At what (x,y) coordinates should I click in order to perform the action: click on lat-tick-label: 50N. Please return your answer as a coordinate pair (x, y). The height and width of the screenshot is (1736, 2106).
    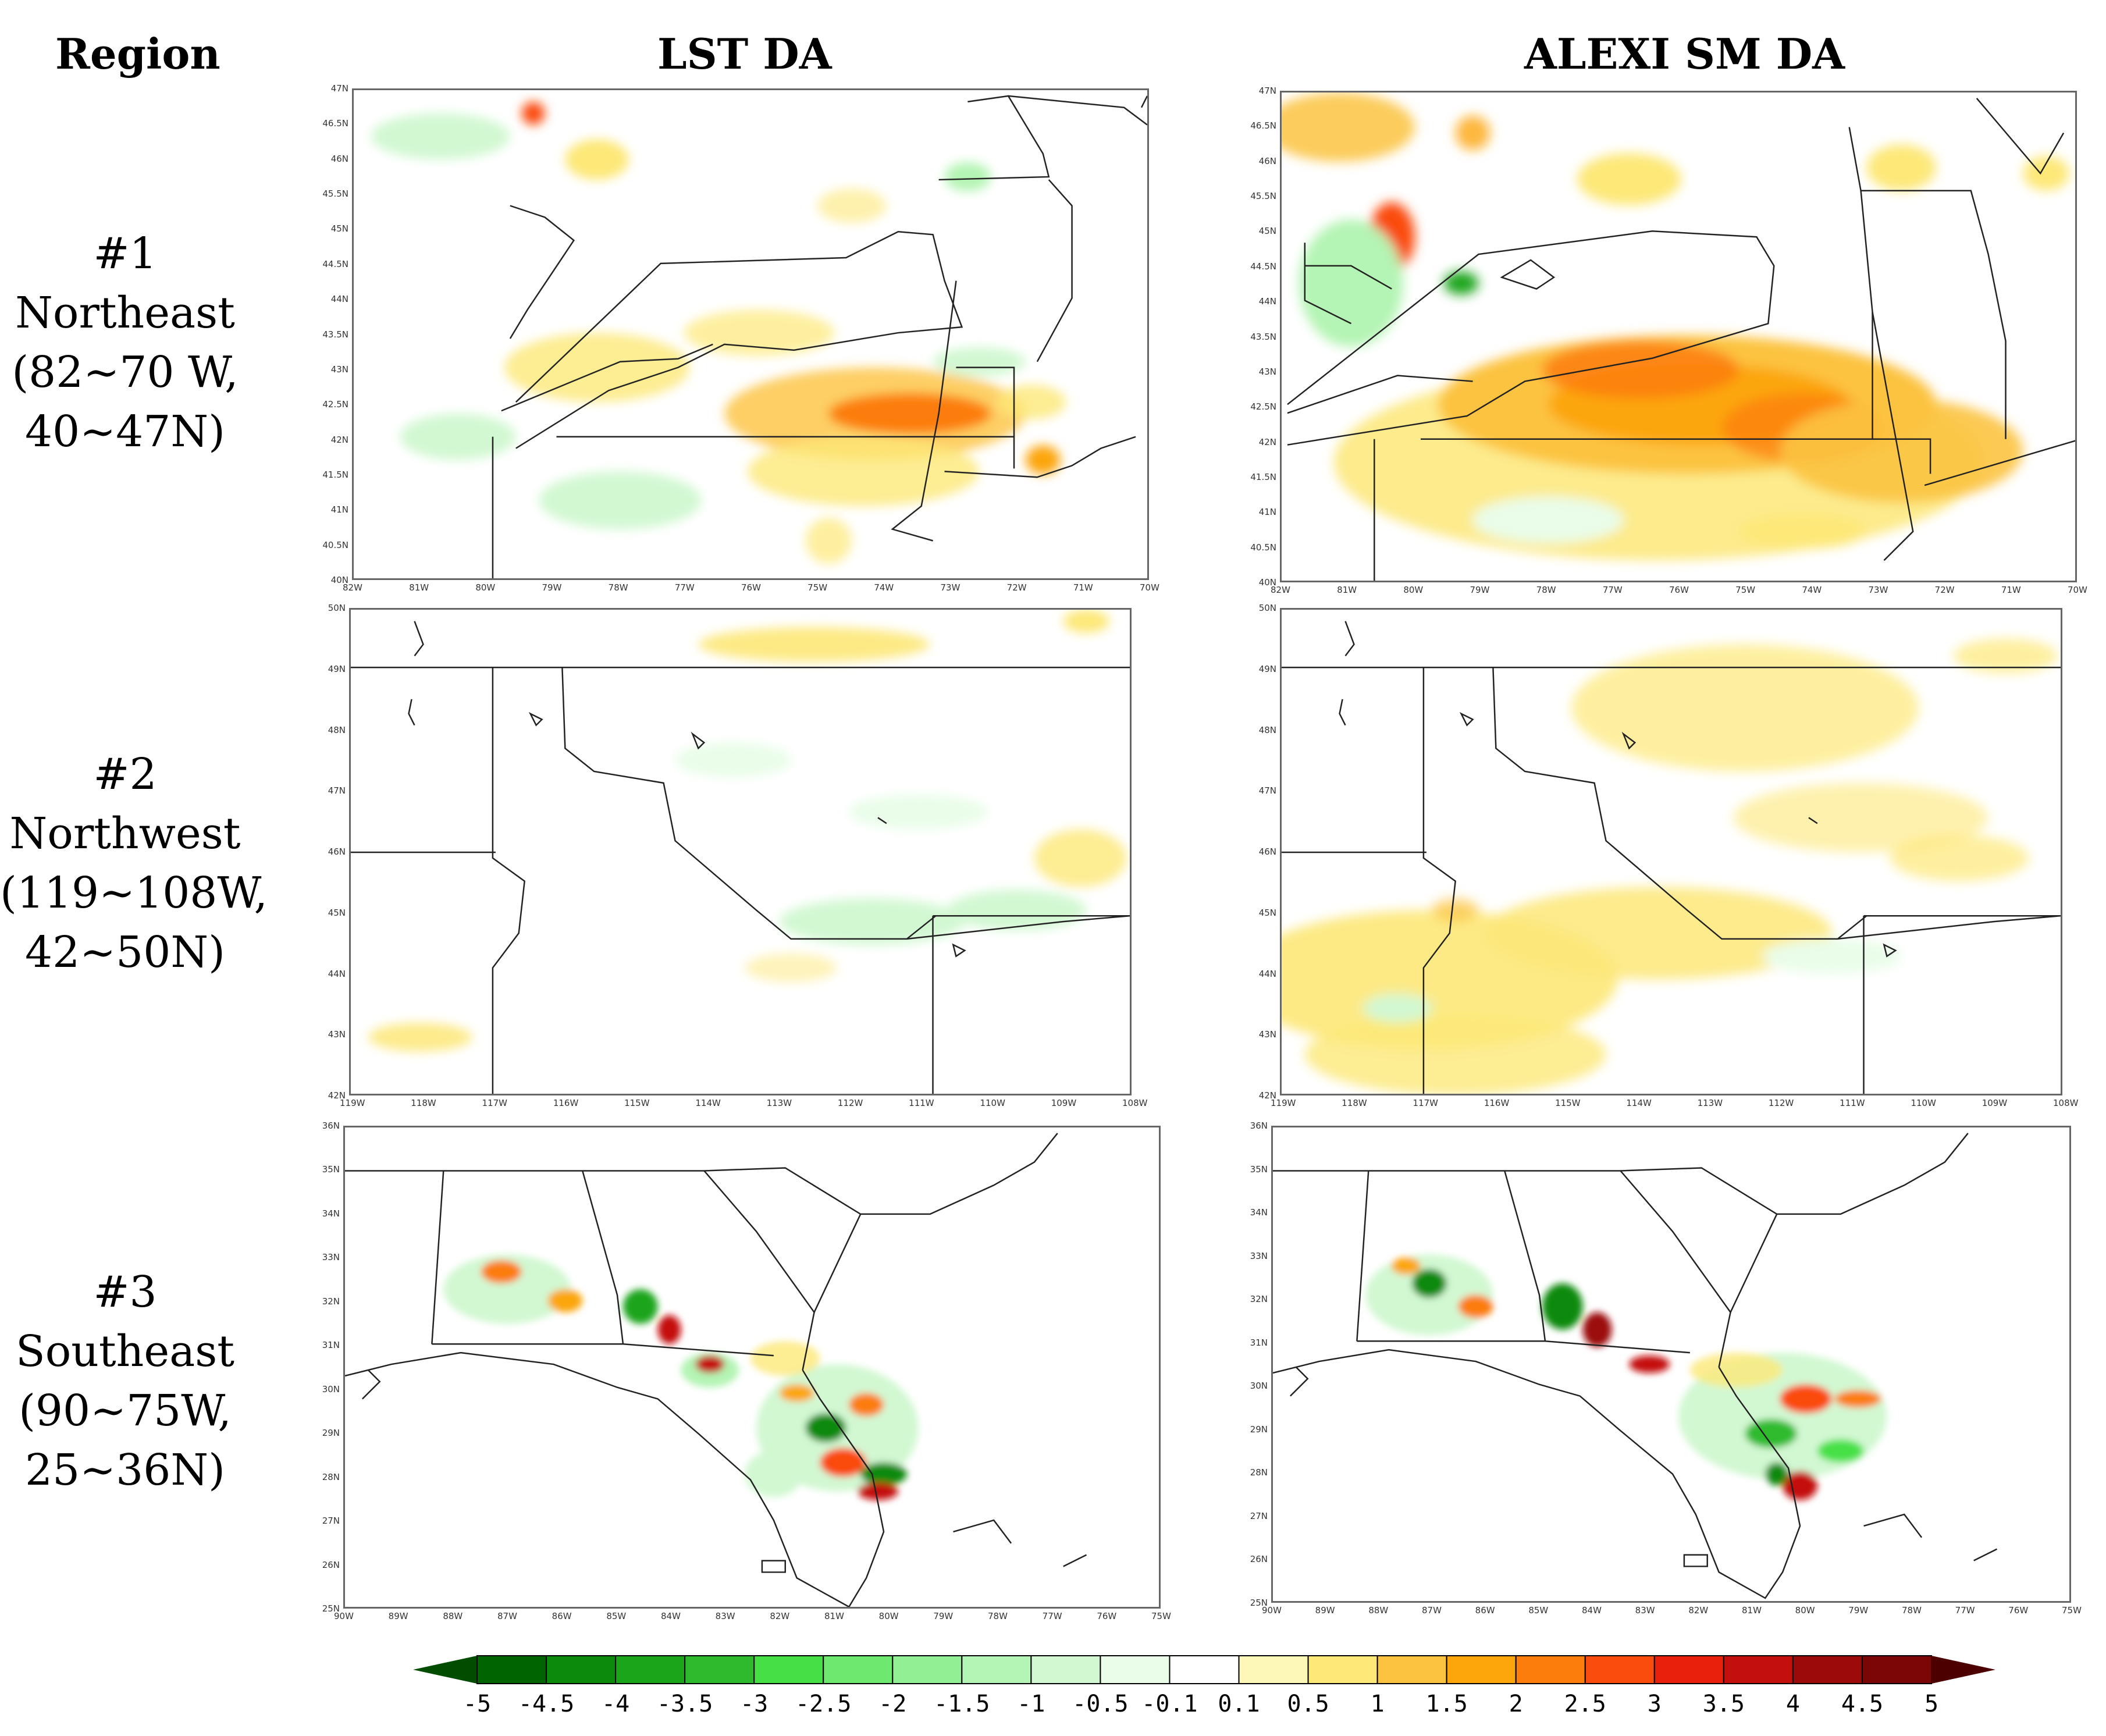
    Looking at the image, I should click on (337, 608).